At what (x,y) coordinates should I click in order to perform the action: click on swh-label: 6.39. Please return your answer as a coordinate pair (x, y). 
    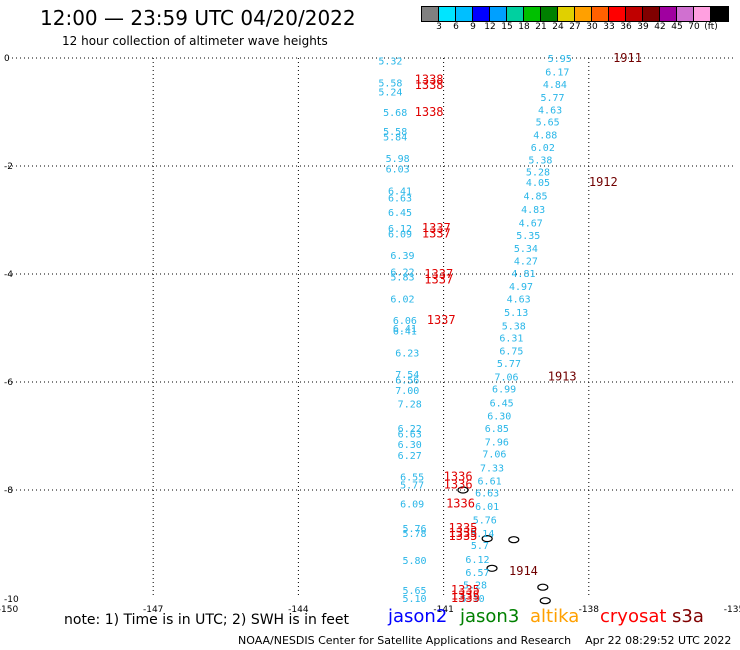
    Looking at the image, I should click on (402, 256).